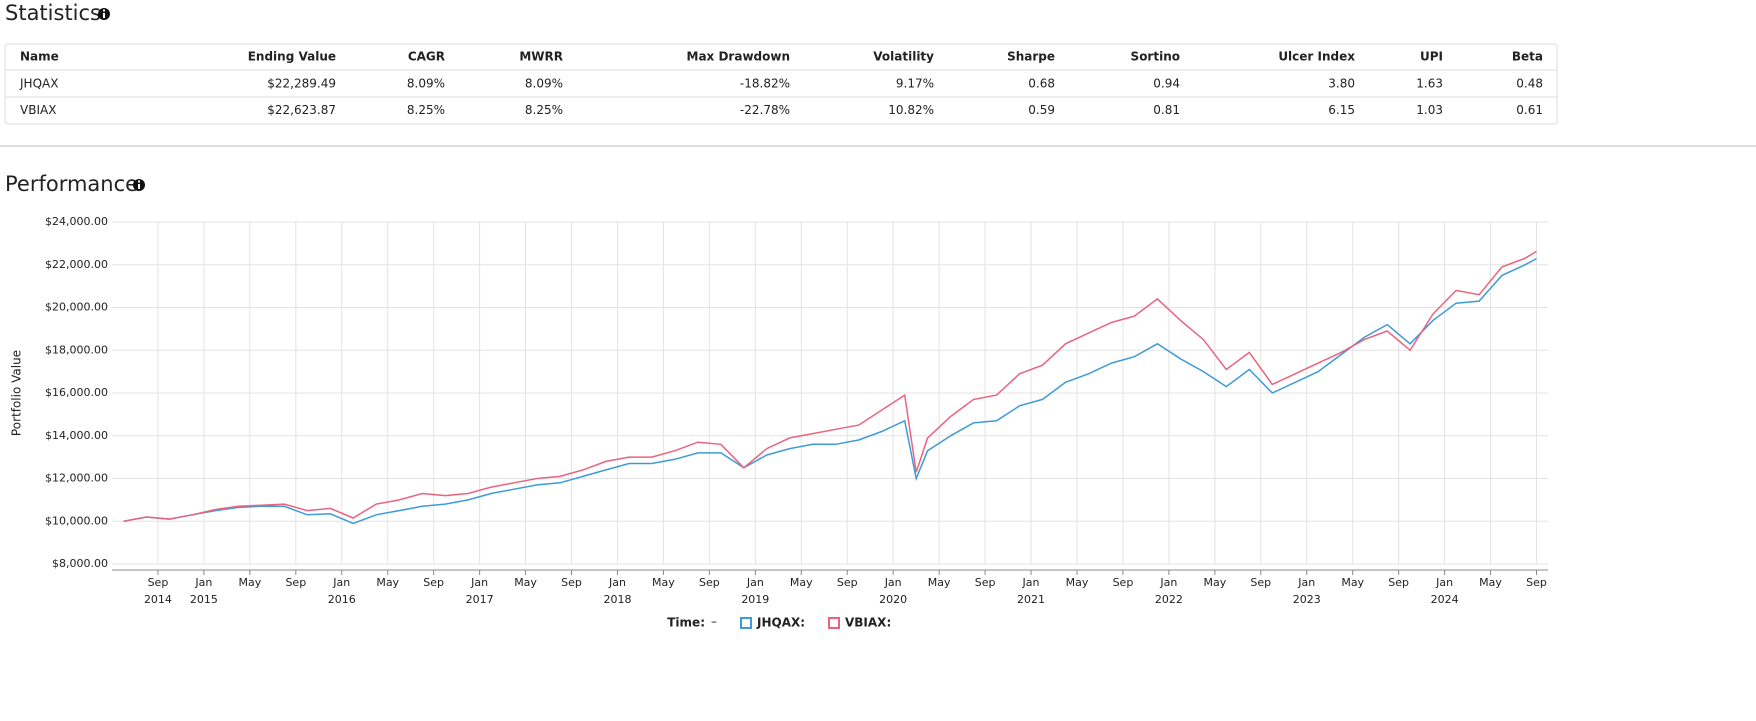 This screenshot has height=721, width=1756. I want to click on table-cell: VBIAX, so click(38, 110).